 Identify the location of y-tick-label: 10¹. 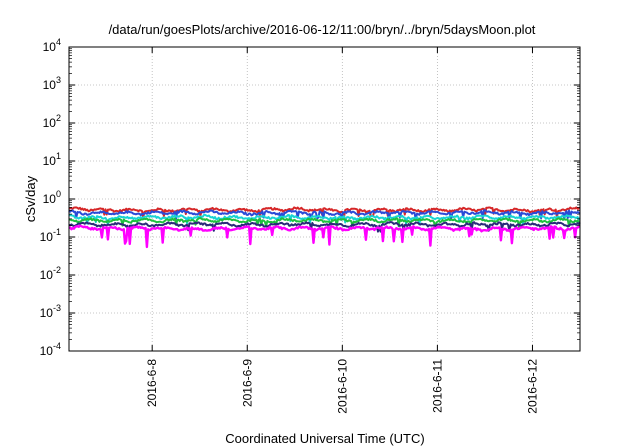
(52, 159).